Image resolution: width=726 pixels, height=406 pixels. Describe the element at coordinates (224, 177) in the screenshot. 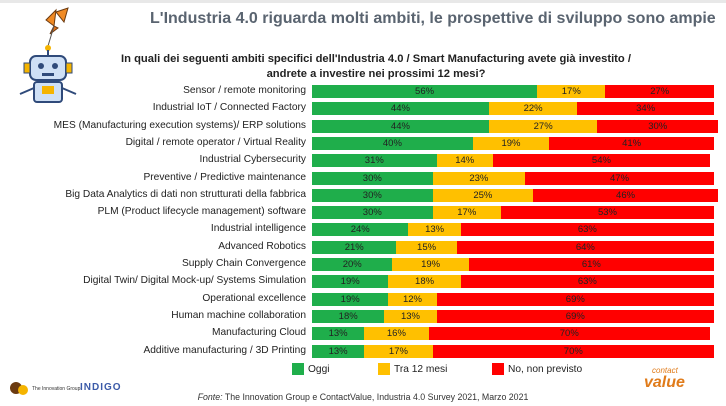

I see `category-label: Preventive / Predictive maintenance` at that location.